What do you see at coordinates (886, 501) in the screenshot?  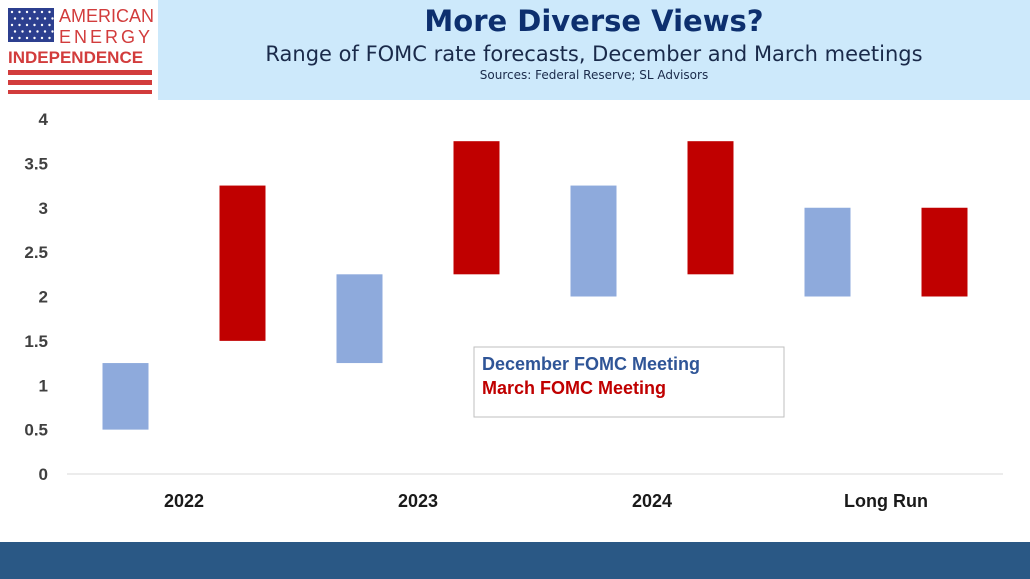 I see `x-category-label: Long Run` at bounding box center [886, 501].